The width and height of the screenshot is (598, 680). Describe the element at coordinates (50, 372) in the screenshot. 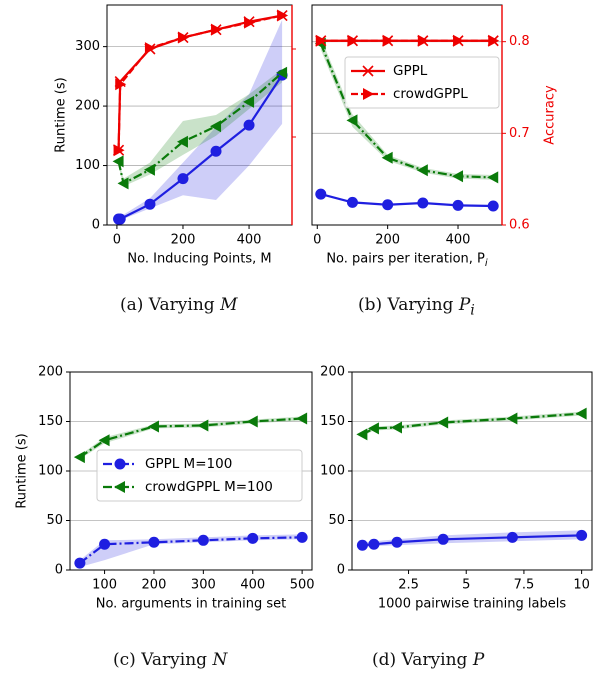

I see `chart-c-y-tick-label: 200` at that location.